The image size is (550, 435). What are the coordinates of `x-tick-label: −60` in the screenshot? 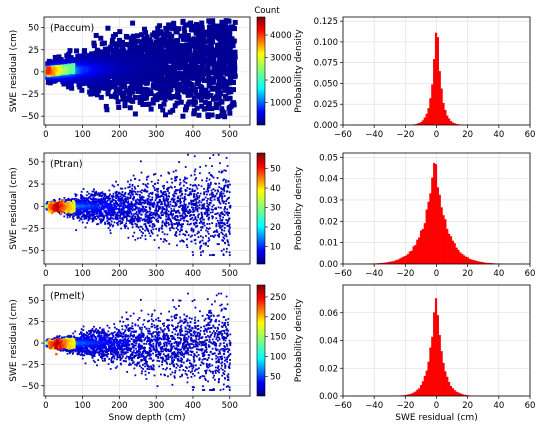 It's located at (343, 135).